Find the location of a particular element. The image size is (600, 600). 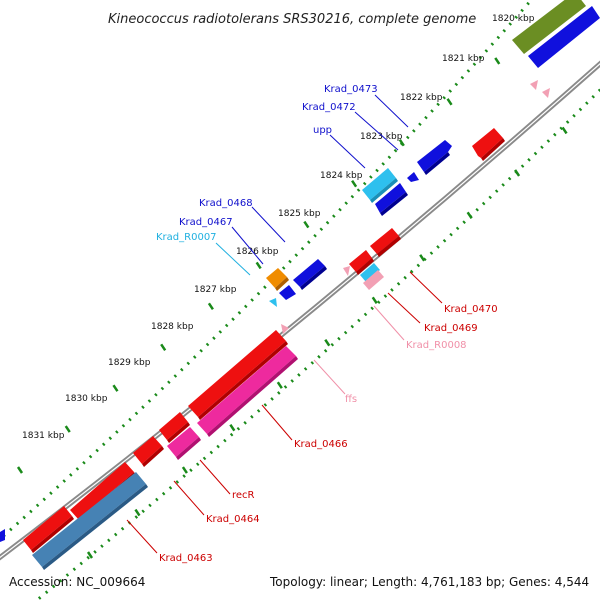

kbp-label-1823: 1823 kbp is located at coordinates (381, 137).